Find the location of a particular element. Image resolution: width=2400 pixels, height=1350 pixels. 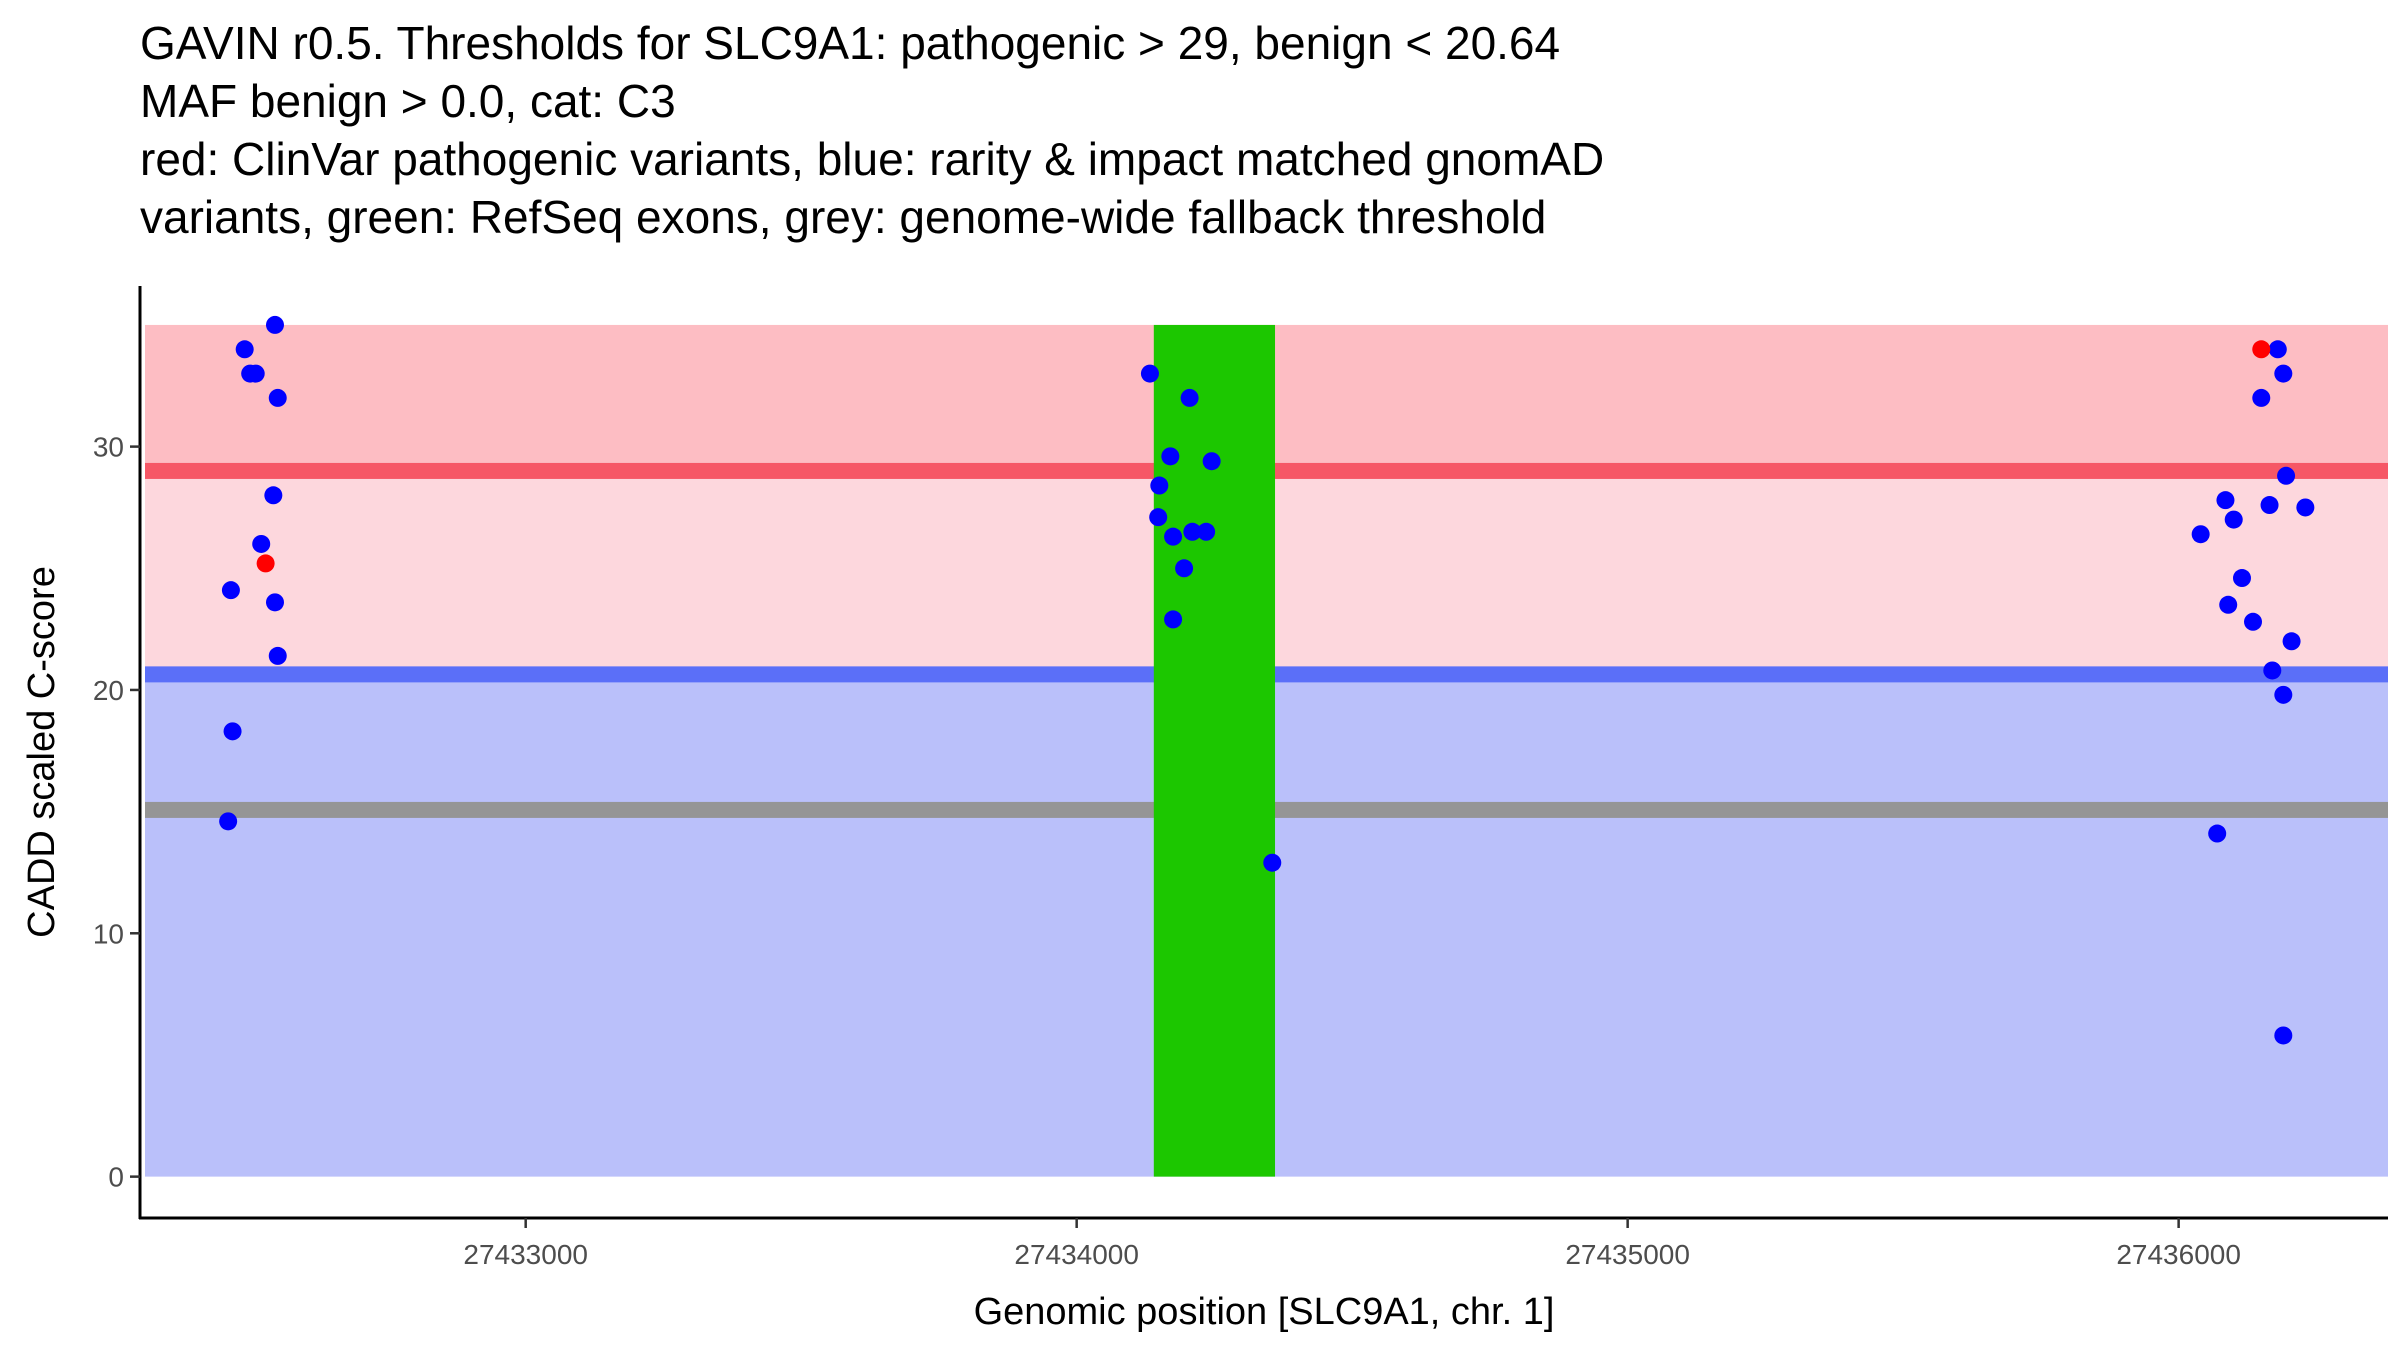

y-tick-label: 30 is located at coordinates (108, 447).